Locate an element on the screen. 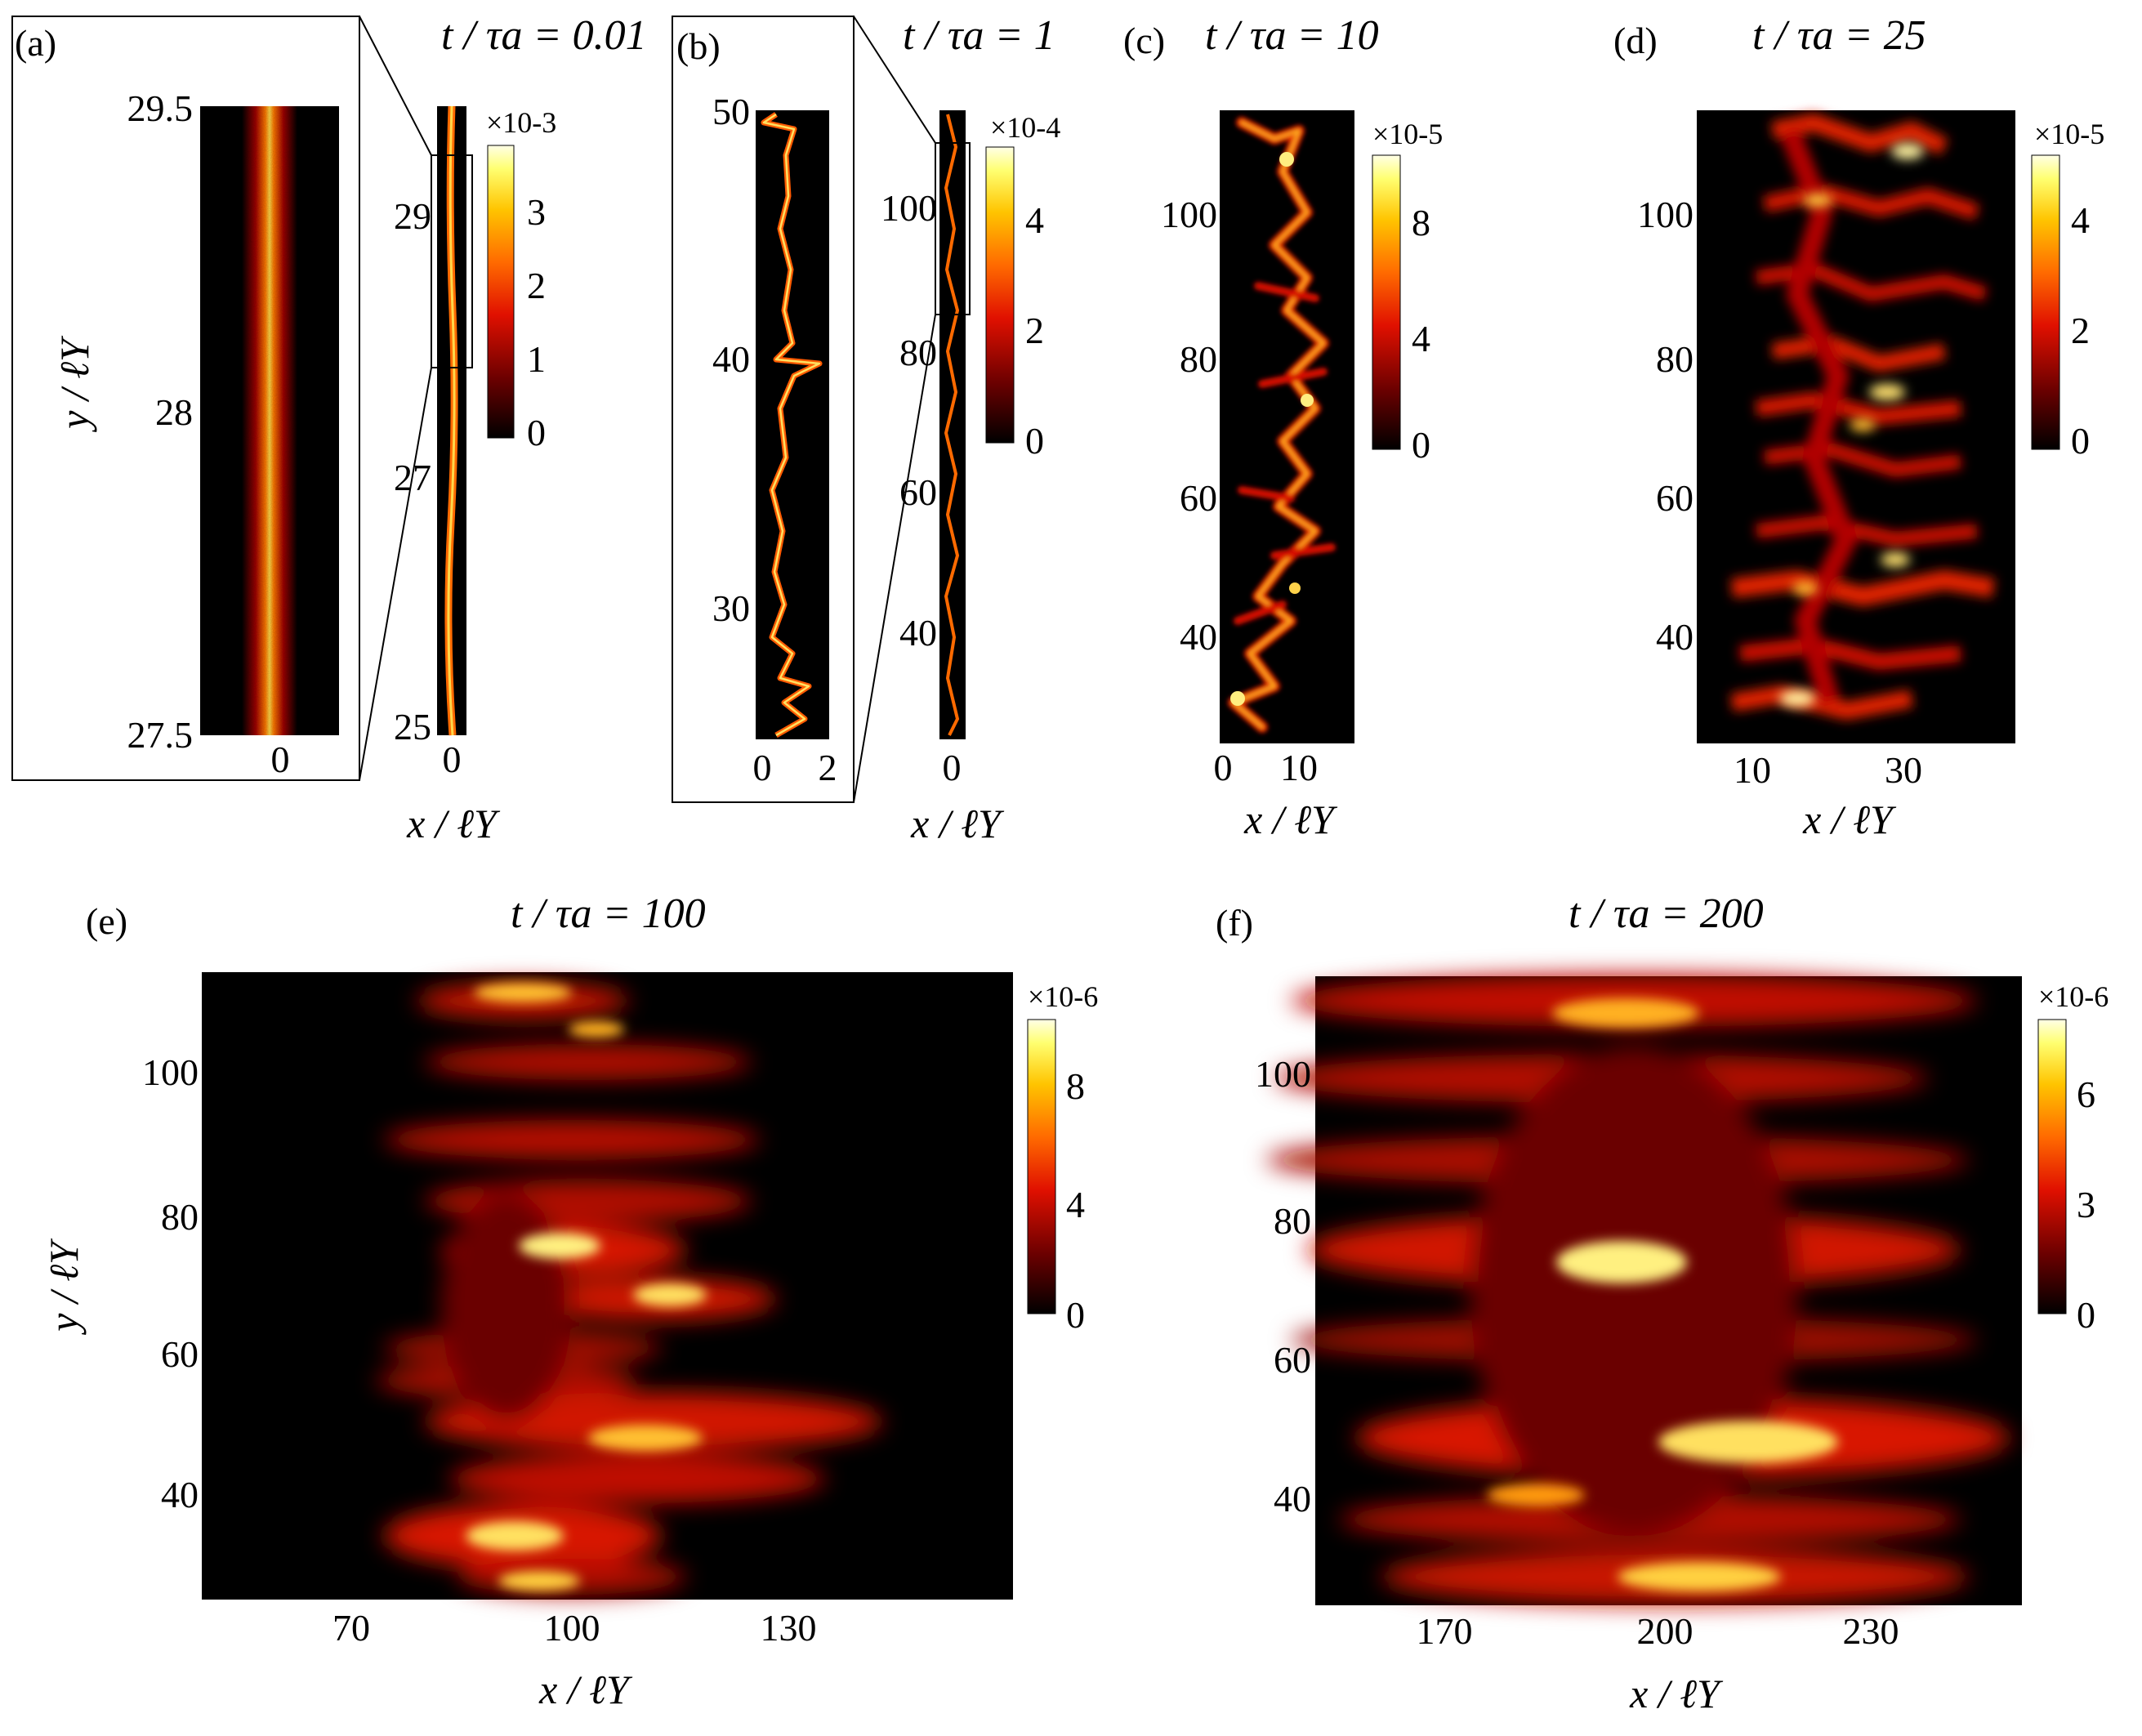 The image size is (2142, 1736). inset-xtick-a-0: 0 is located at coordinates (281, 759).